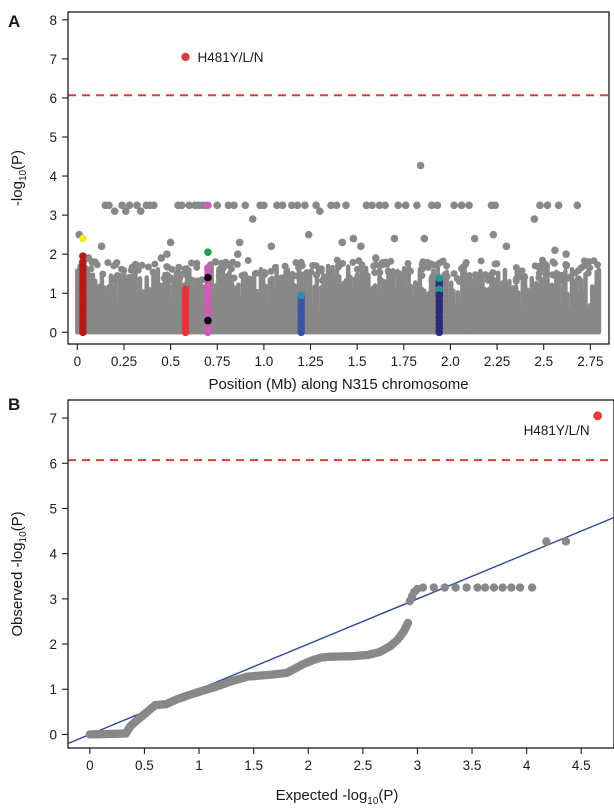  Describe the element at coordinates (199, 765) in the screenshot. I see `panel-b-x-tick-label: 1` at that location.